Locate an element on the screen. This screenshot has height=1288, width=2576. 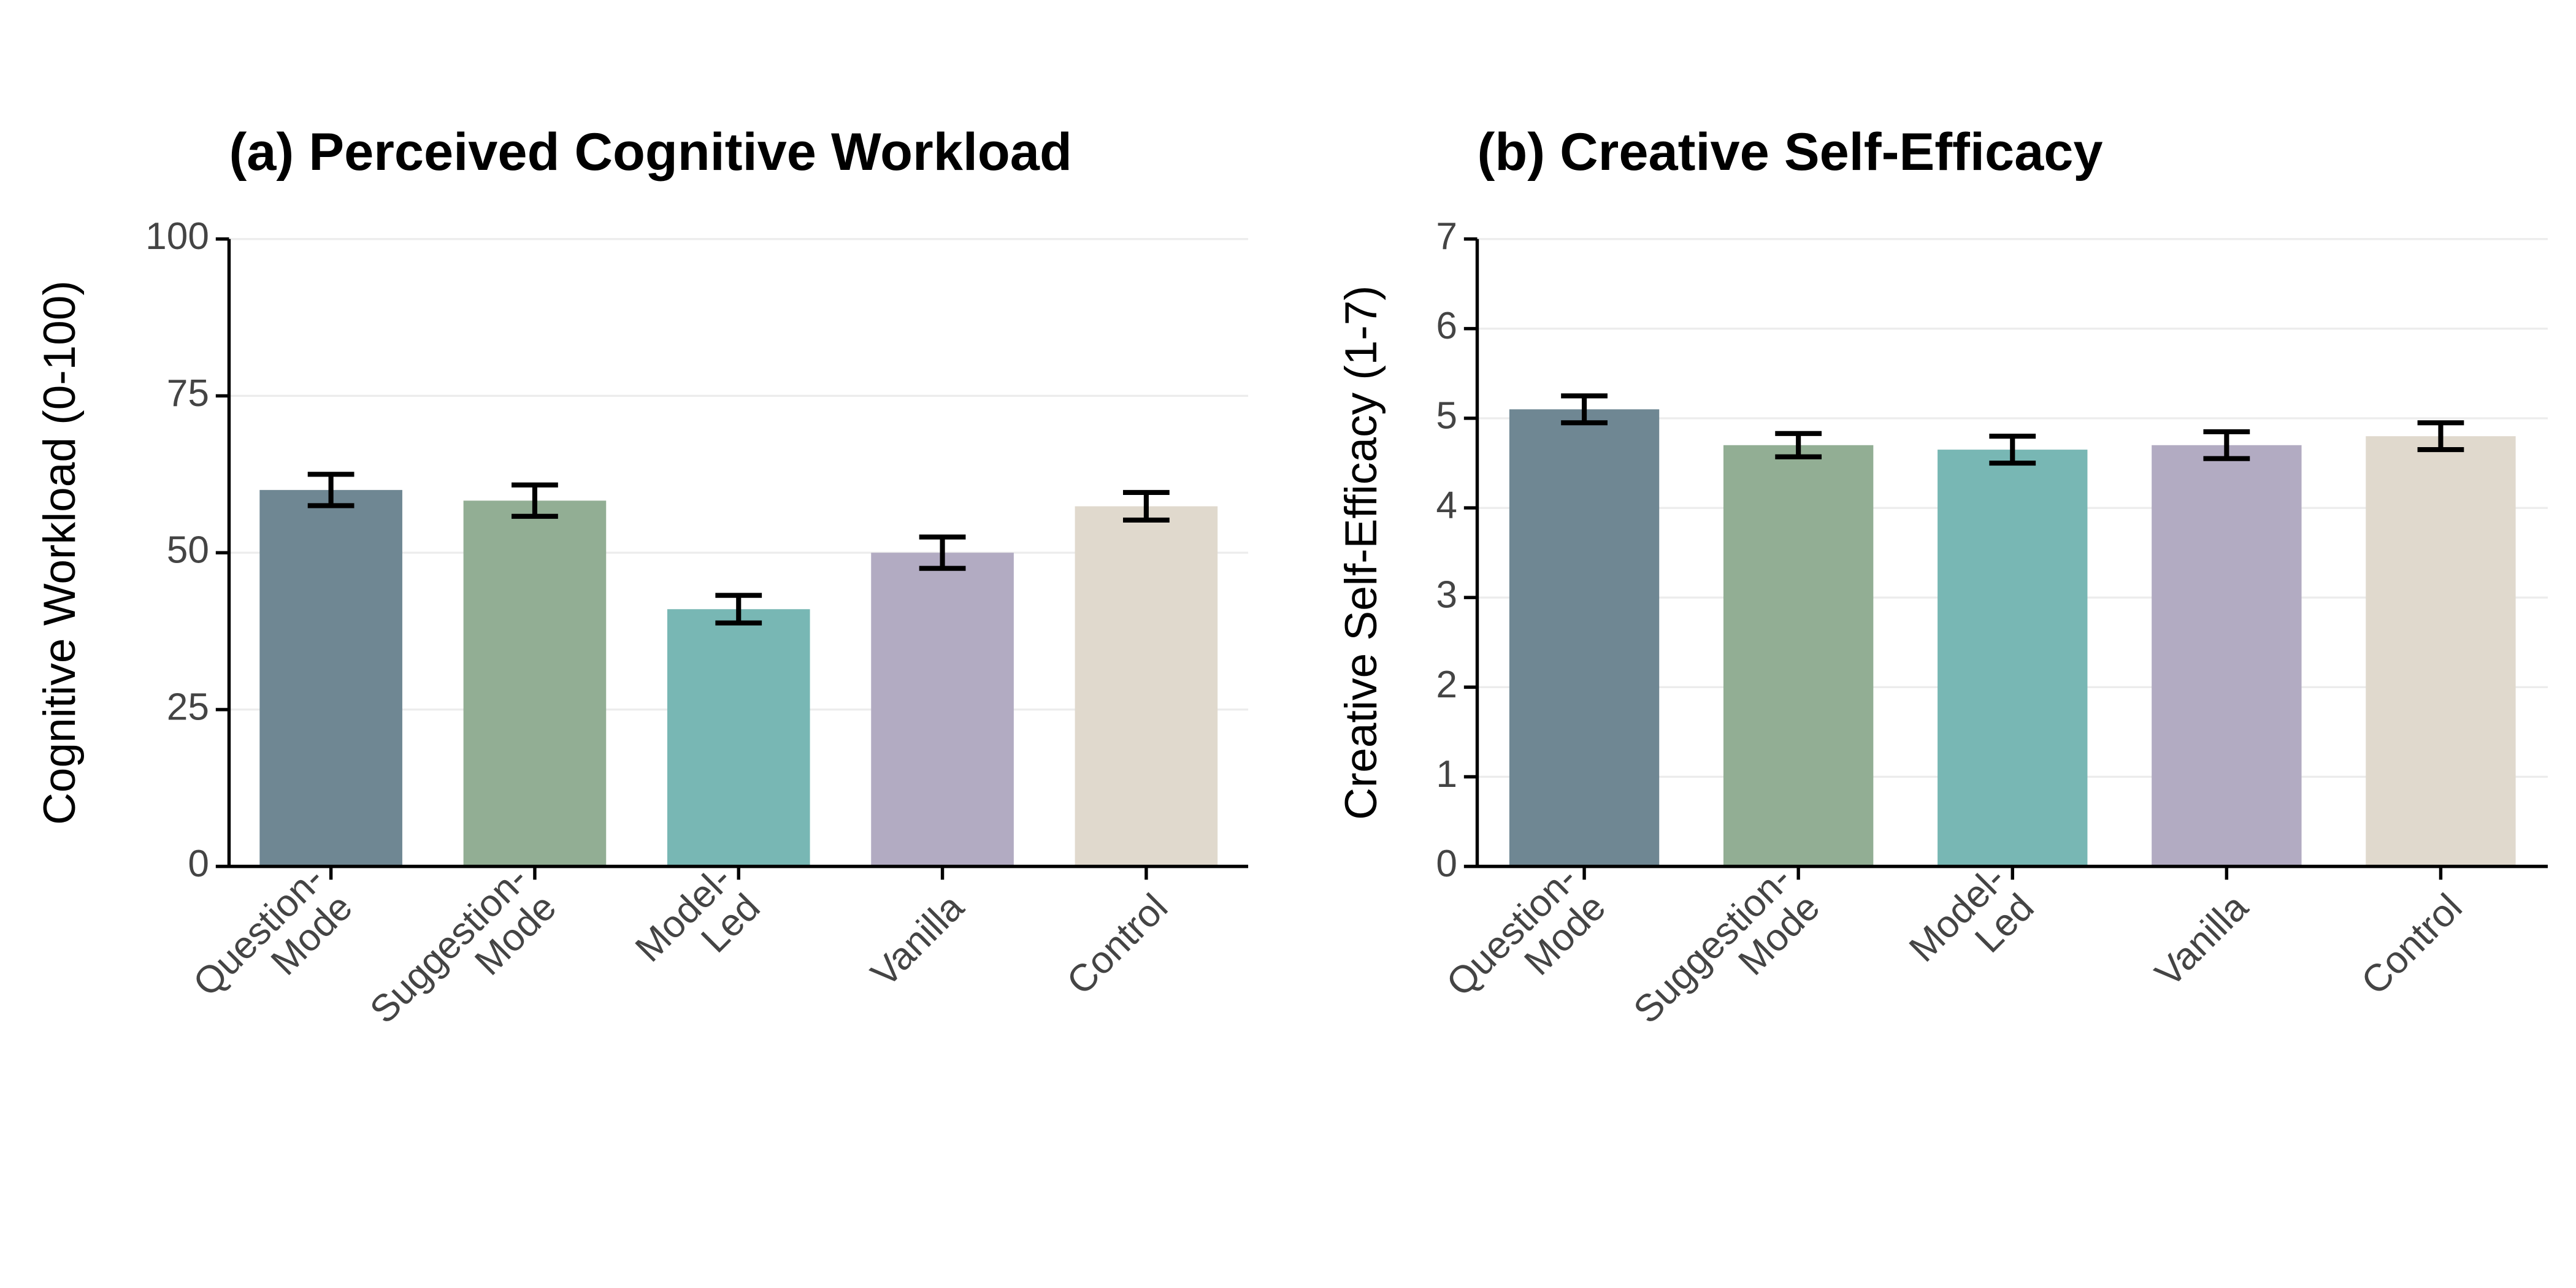
y-tick-label: 1 is located at coordinates (1446, 774).